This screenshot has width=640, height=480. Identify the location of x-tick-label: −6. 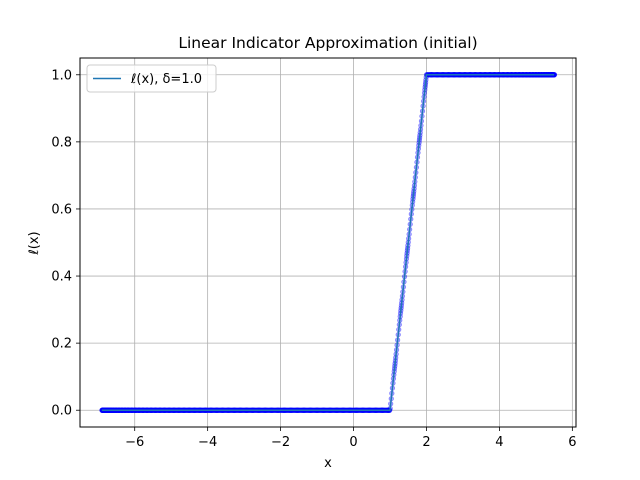
(134, 442).